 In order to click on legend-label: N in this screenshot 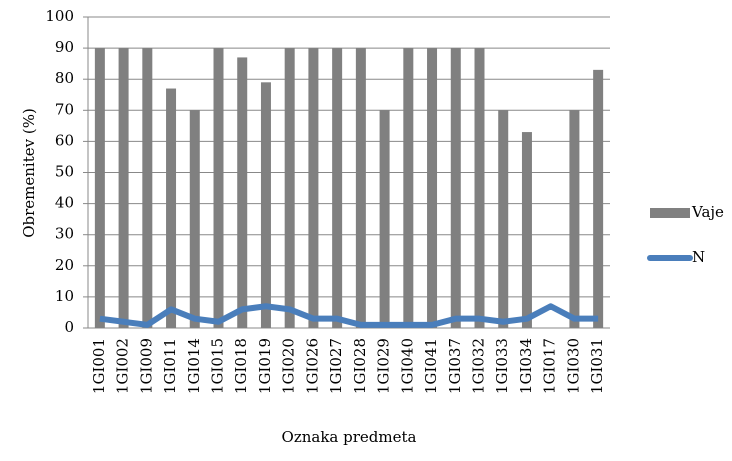, I will do `click(698, 257)`.